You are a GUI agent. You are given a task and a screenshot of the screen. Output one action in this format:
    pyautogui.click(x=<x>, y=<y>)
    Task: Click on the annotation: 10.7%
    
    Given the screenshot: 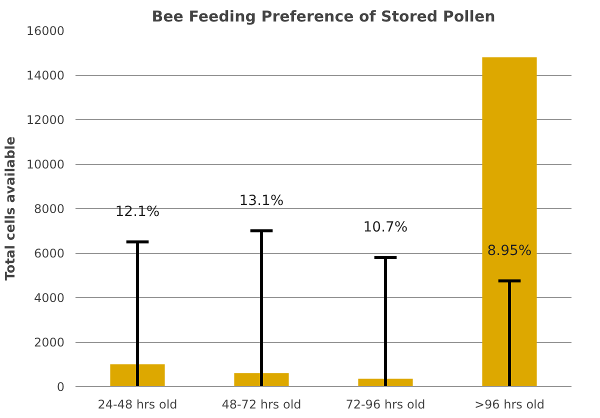 What is the action you would take?
    pyautogui.click(x=385, y=227)
    